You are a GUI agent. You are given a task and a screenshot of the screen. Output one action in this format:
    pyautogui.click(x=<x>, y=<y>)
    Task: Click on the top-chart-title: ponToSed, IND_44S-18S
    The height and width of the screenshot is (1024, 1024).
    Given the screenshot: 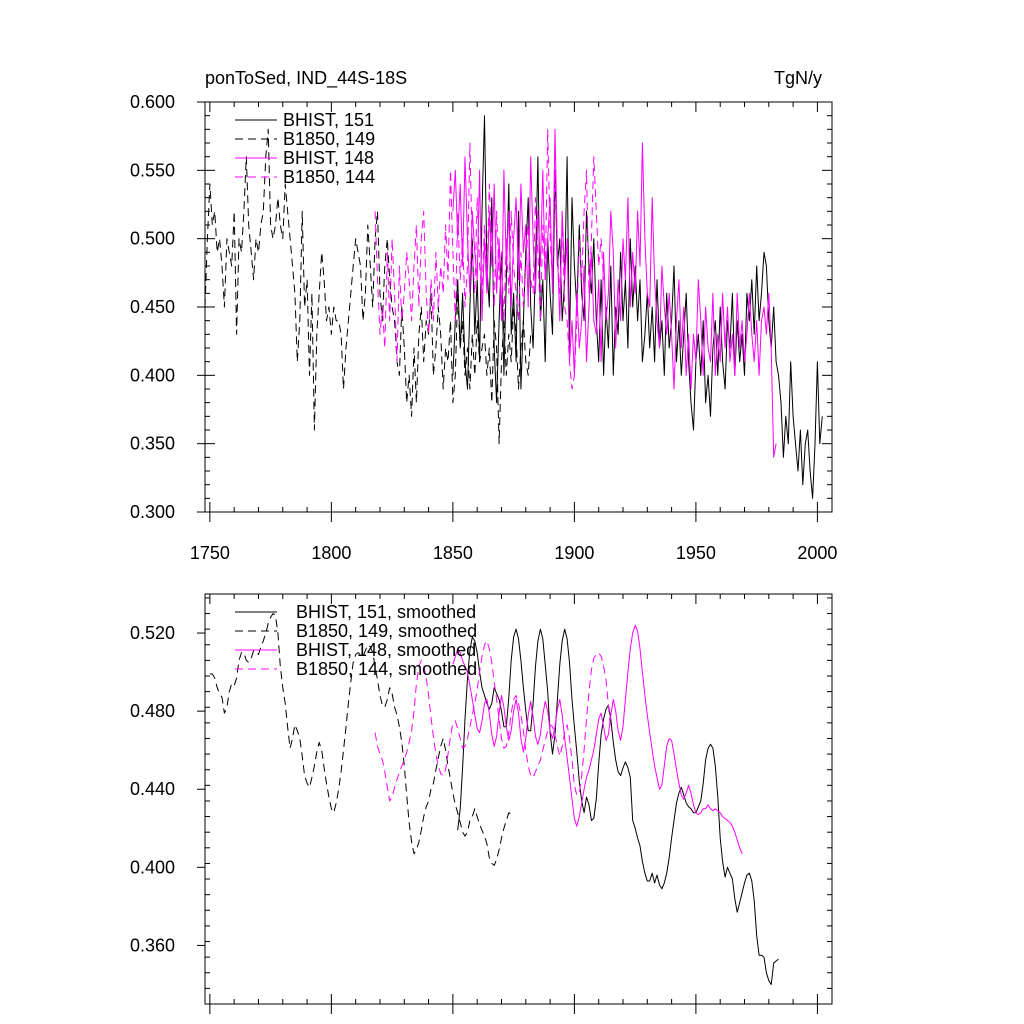 What is the action you would take?
    pyautogui.click(x=306, y=78)
    